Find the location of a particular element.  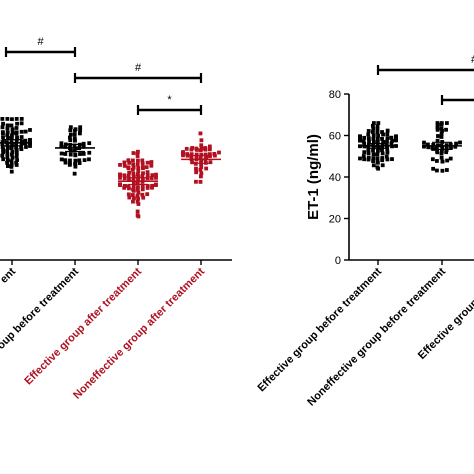

x-category-label: Noneffective group before treatment is located at coordinates (376, 336).